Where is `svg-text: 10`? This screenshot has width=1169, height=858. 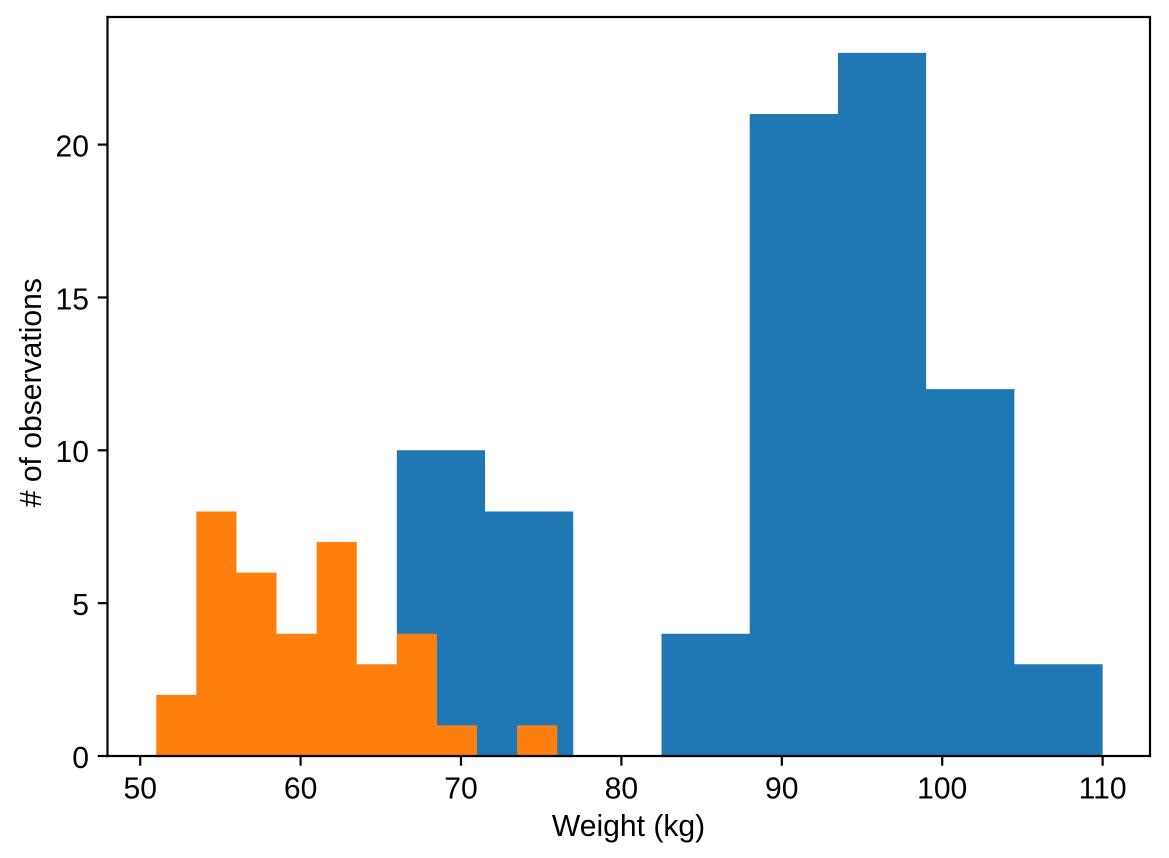 svg-text: 10 is located at coordinates (72, 452).